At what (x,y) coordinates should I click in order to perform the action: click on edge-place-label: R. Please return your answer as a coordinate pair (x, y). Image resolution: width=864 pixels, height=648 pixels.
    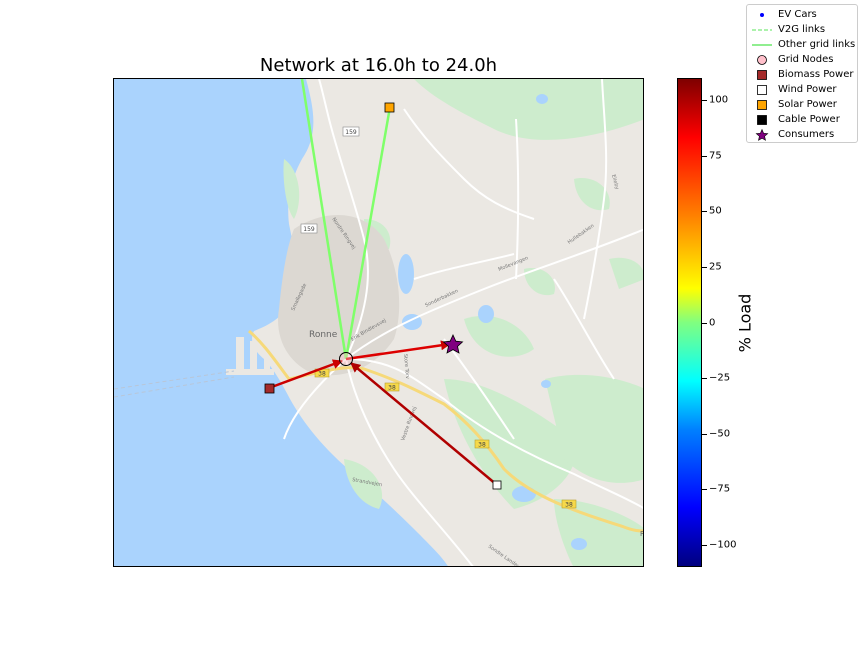
    Looking at the image, I should click on (642, 534).